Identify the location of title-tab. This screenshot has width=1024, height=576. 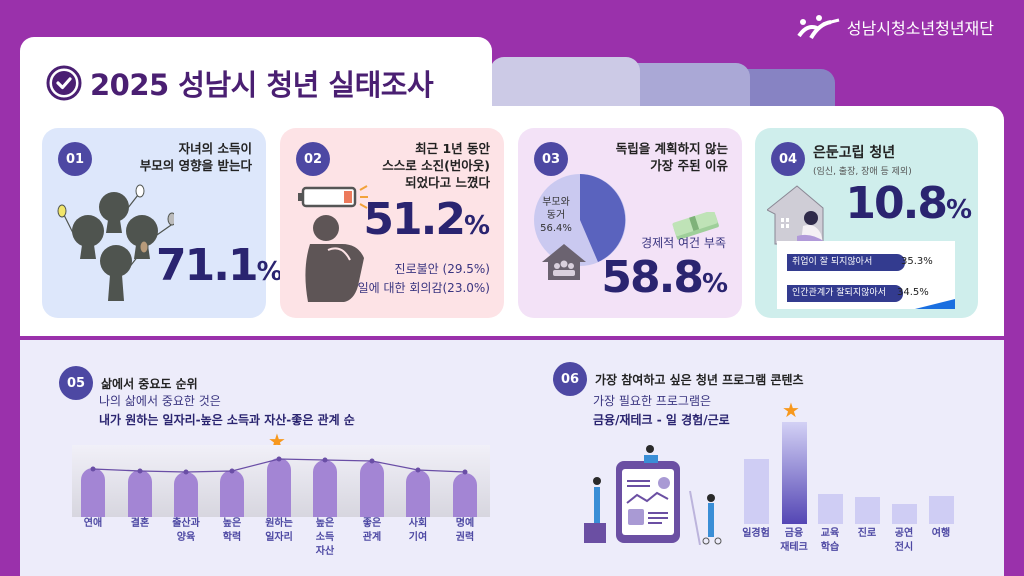
(256, 82).